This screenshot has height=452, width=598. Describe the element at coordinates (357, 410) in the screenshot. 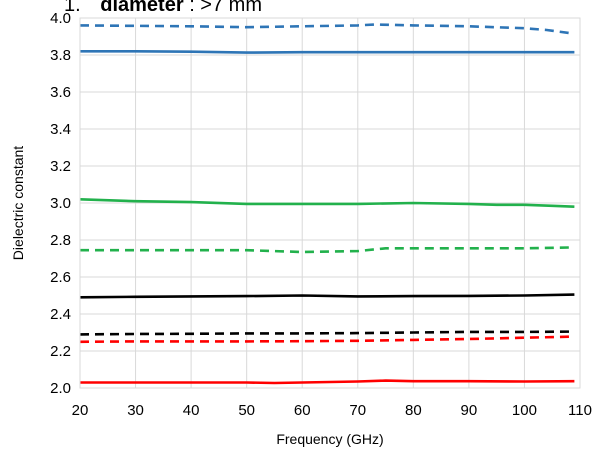

I see `x-tick-label: 70` at that location.